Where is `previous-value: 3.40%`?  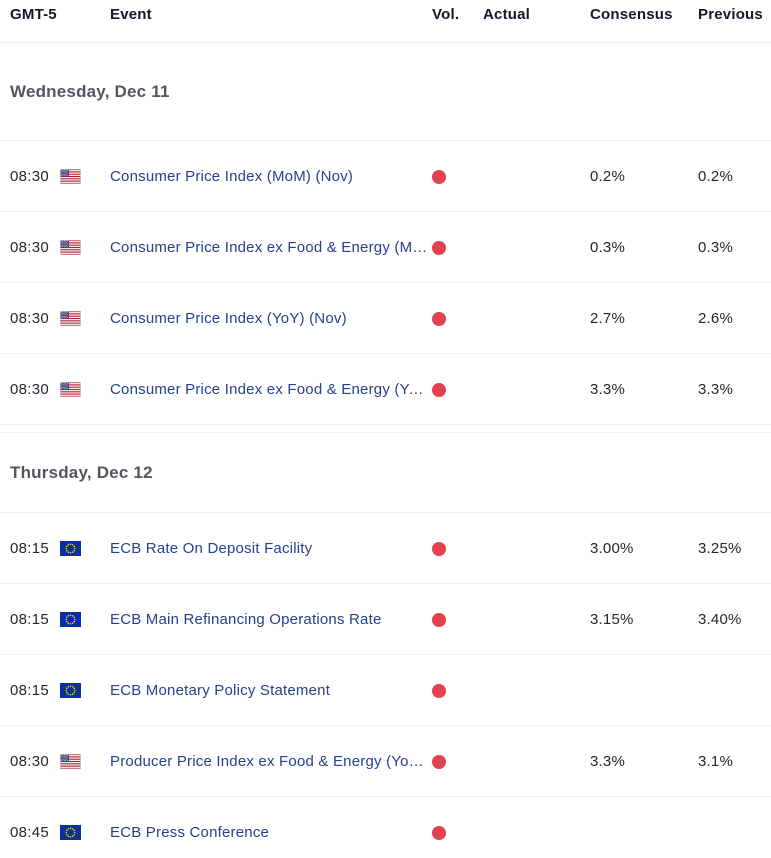 previous-value: 3.40% is located at coordinates (720, 619).